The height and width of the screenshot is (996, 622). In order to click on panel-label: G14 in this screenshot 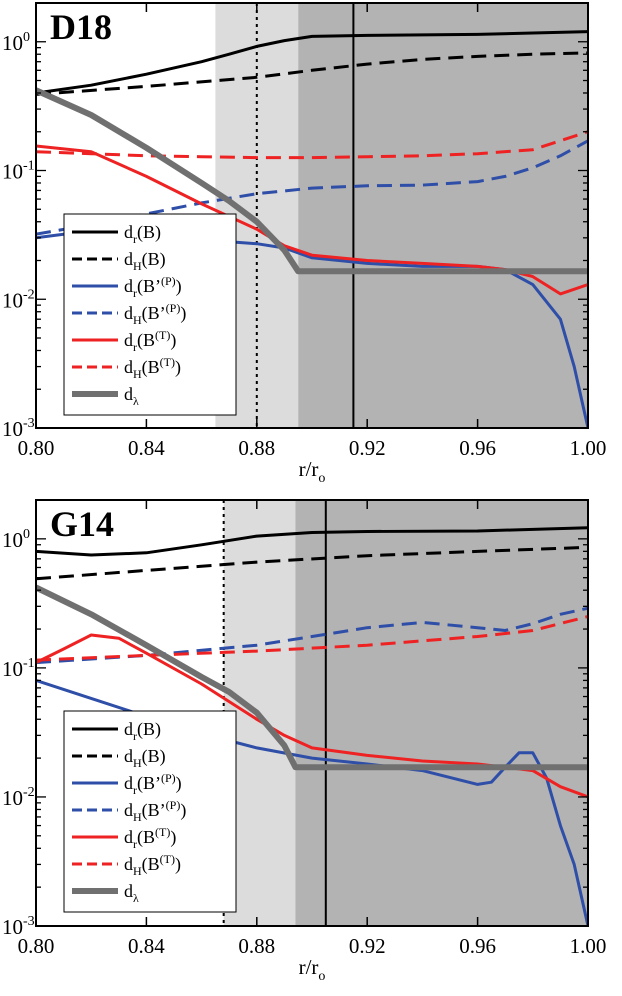, I will do `click(82, 524)`.